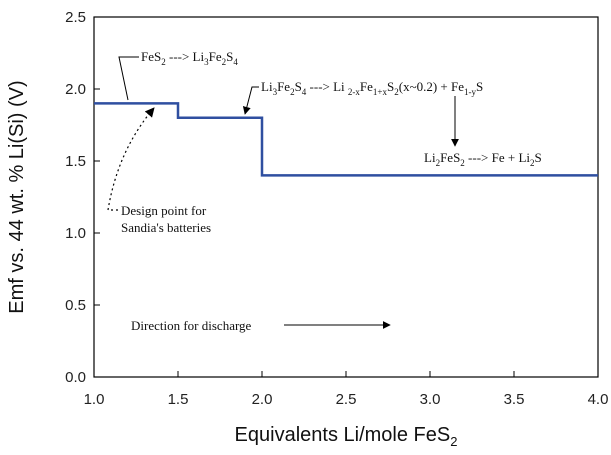 This screenshot has width=611, height=455. What do you see at coordinates (432, 86) in the screenshot?
I see `annotation-text: (x~0.2) + Fe` at bounding box center [432, 86].